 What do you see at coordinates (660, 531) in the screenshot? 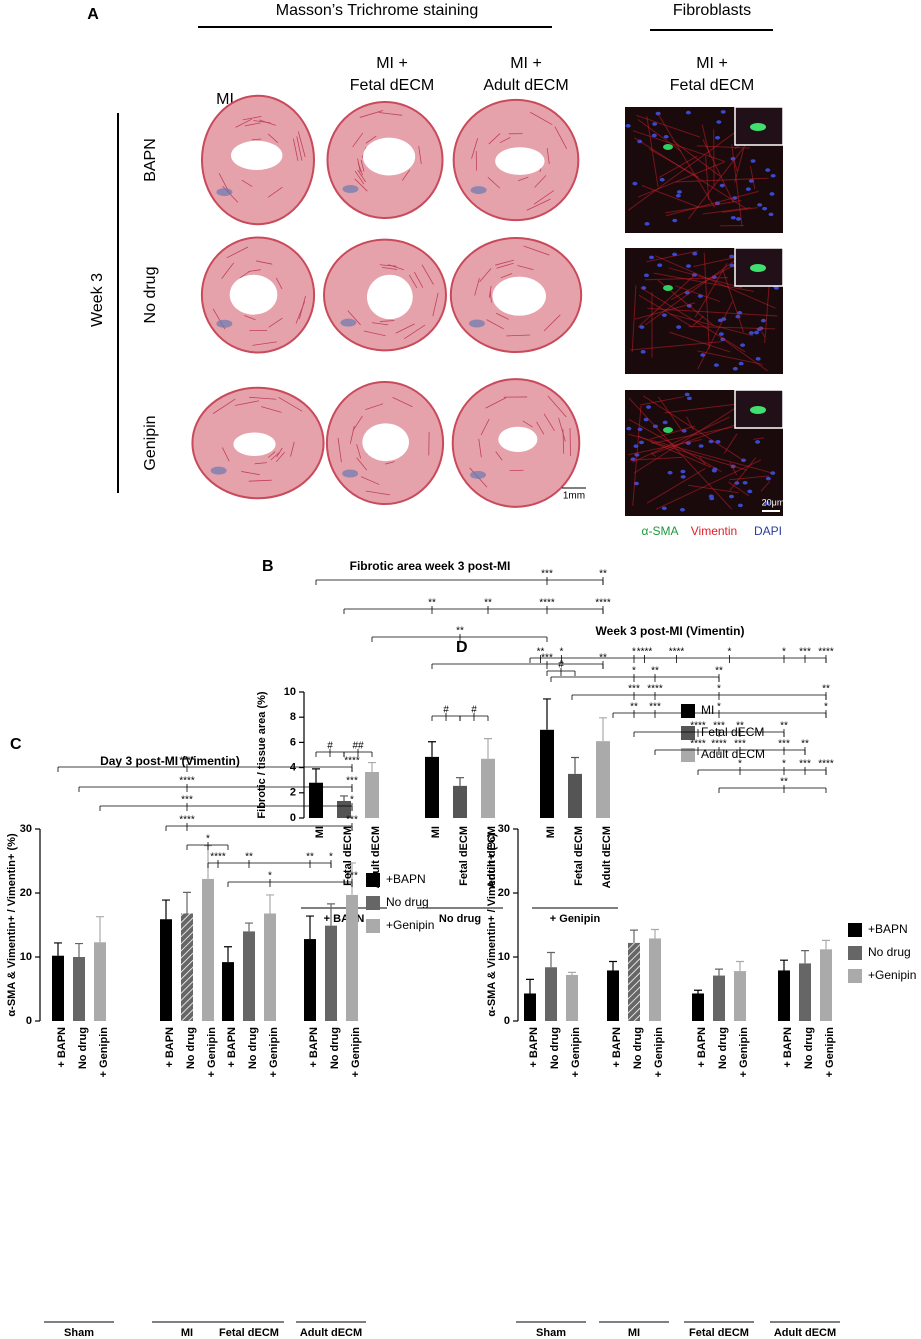
I see `stain-label: α-SMA` at bounding box center [660, 531].